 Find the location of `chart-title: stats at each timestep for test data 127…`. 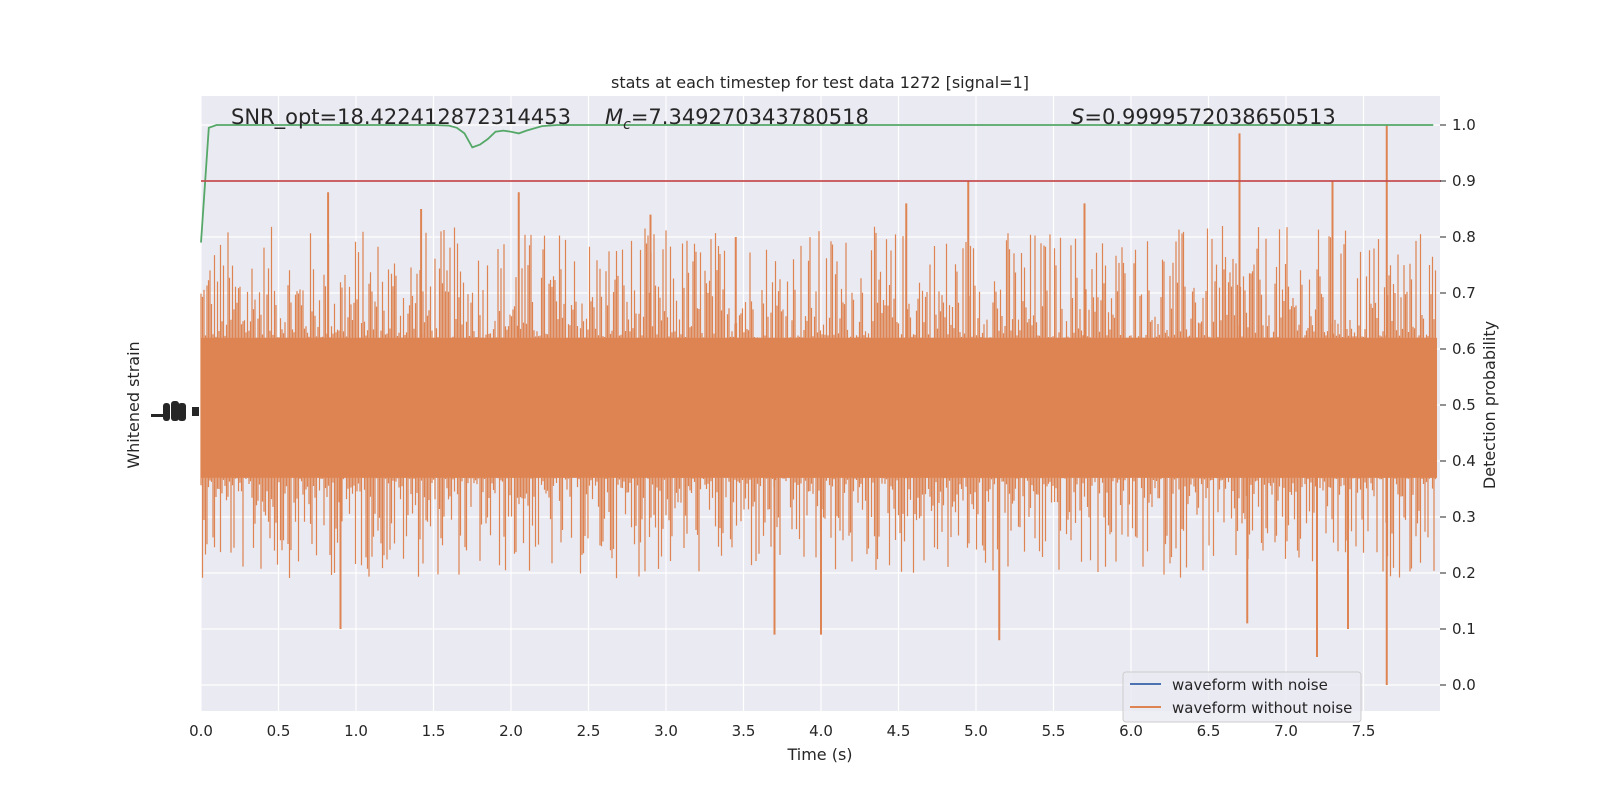

chart-title: stats at each timestep for test data 127… is located at coordinates (820, 82).